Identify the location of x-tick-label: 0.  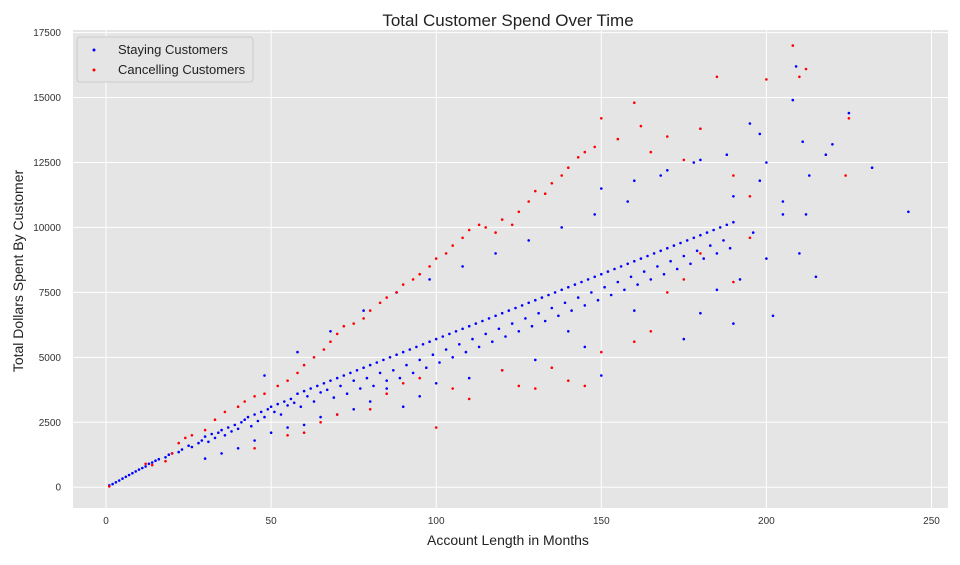
(106, 521).